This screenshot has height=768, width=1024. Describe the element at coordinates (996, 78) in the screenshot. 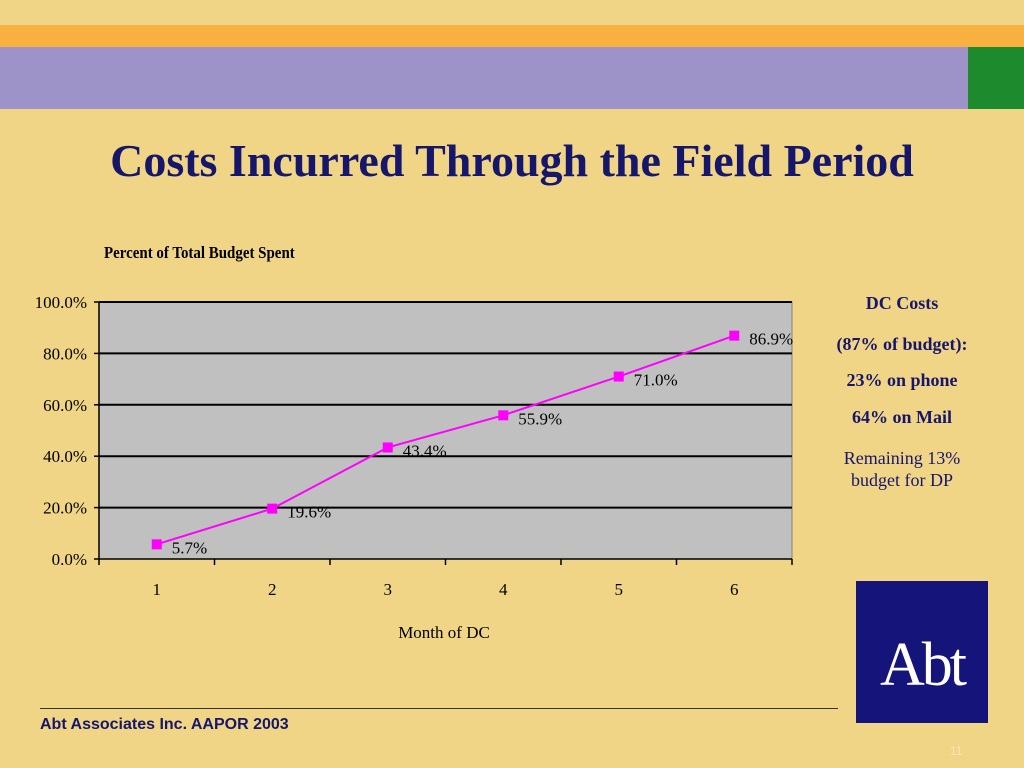

I see `top-green-block` at that location.